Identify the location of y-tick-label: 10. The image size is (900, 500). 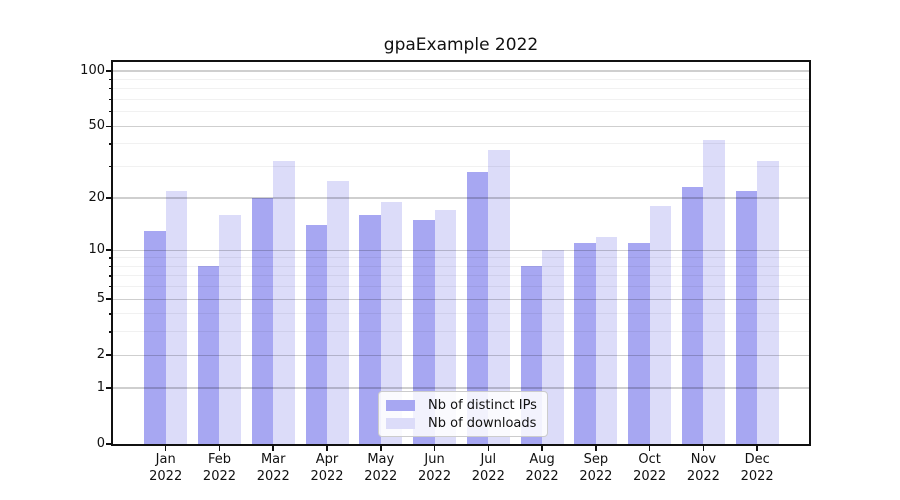
(96, 250).